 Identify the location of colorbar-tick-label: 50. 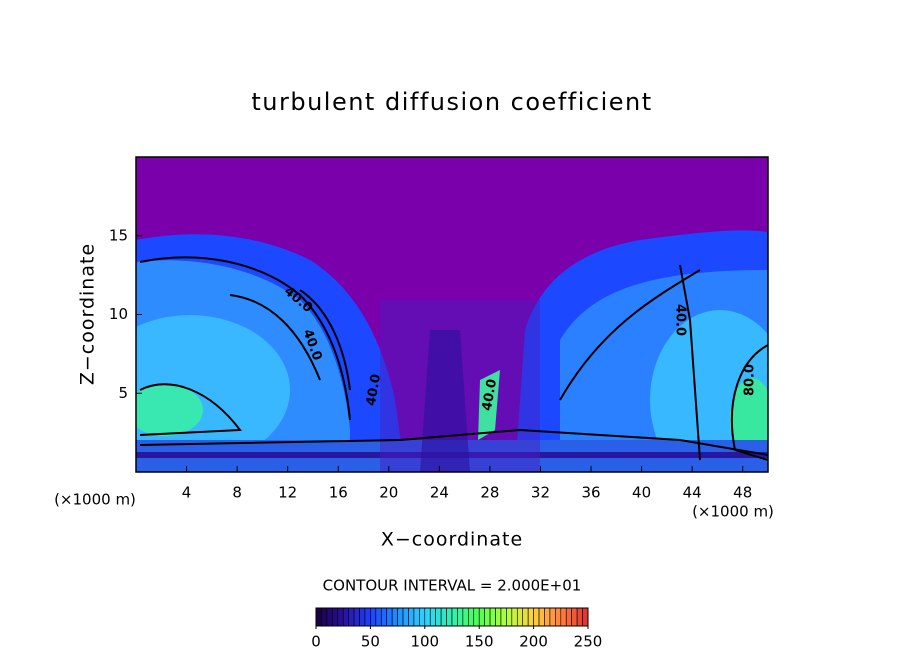
(370, 642).